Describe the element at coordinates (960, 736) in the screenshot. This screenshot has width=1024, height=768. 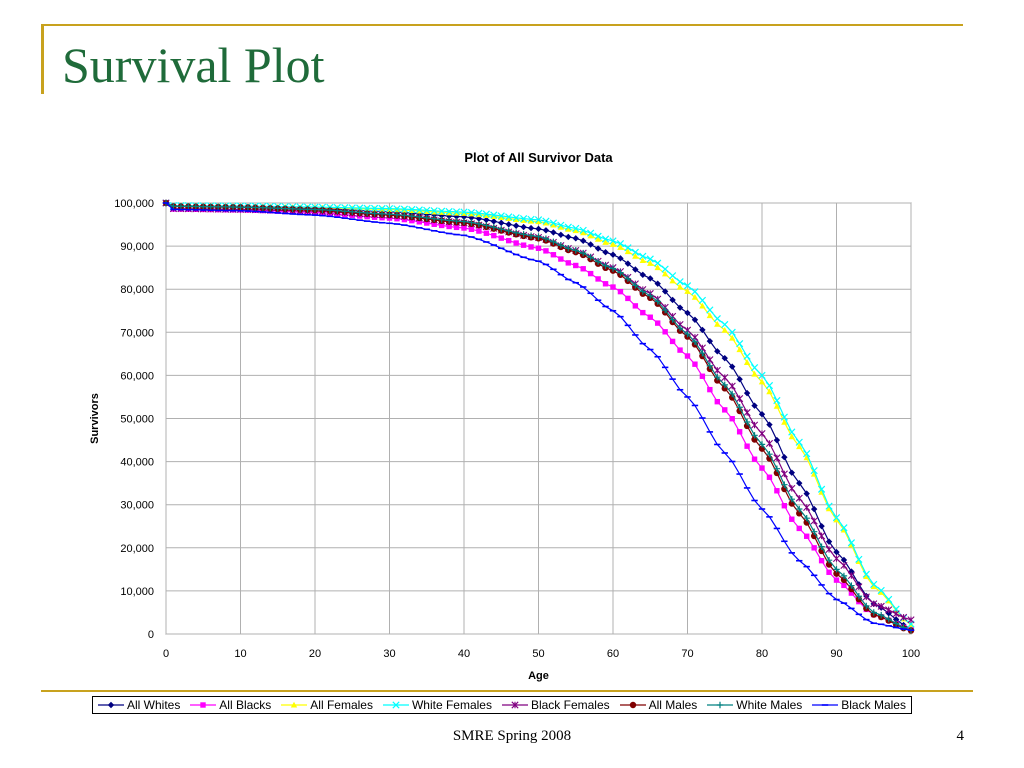
I see `page-number: 4` at that location.